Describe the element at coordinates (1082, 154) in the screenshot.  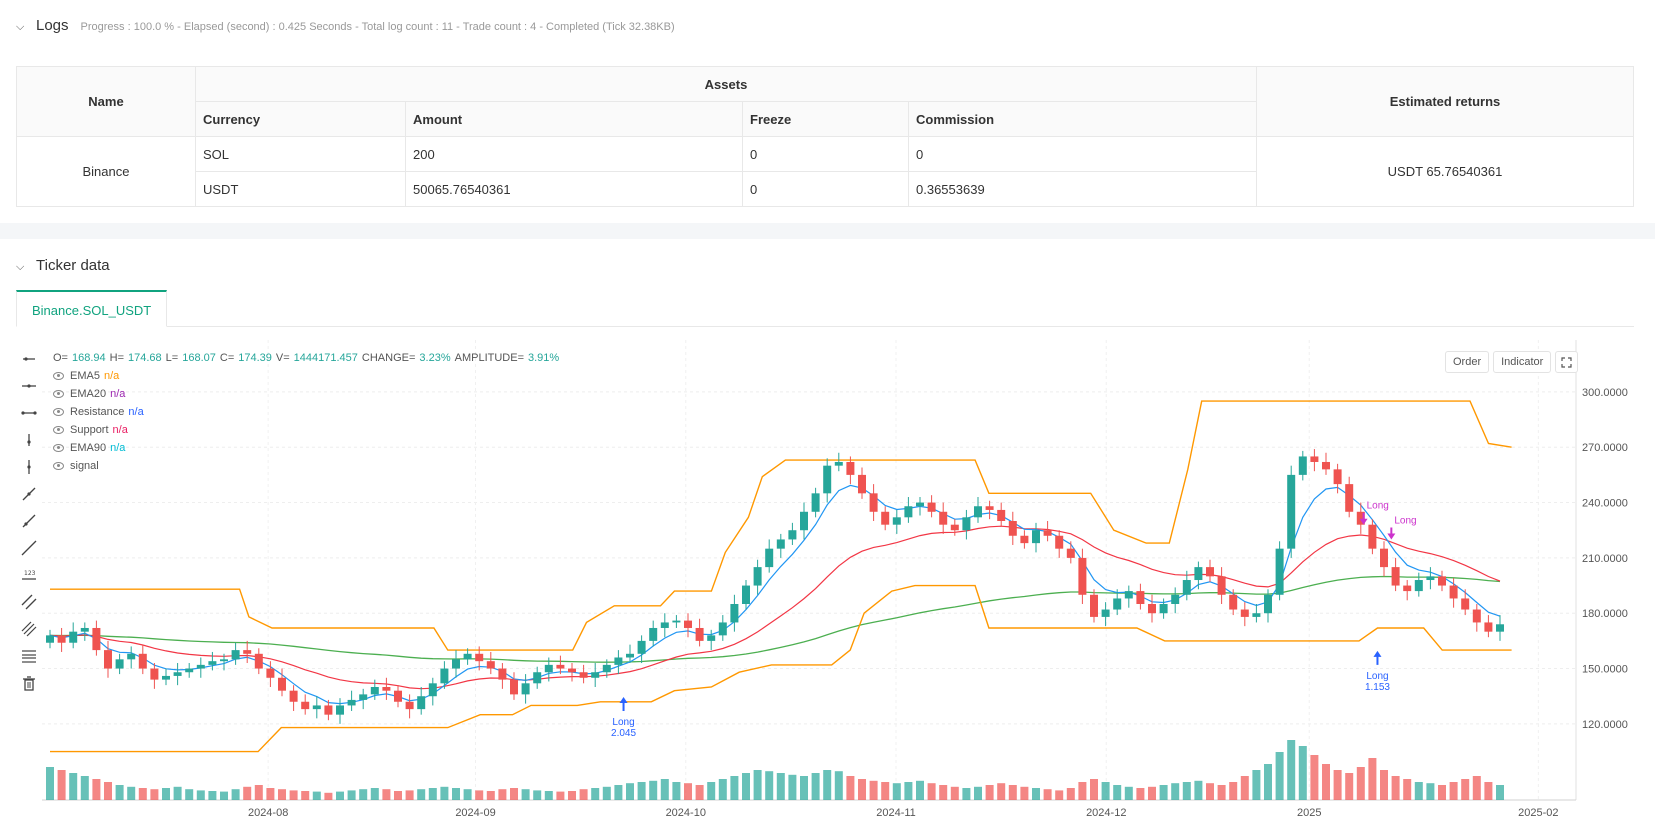
I see `commission-cell: 0` at that location.